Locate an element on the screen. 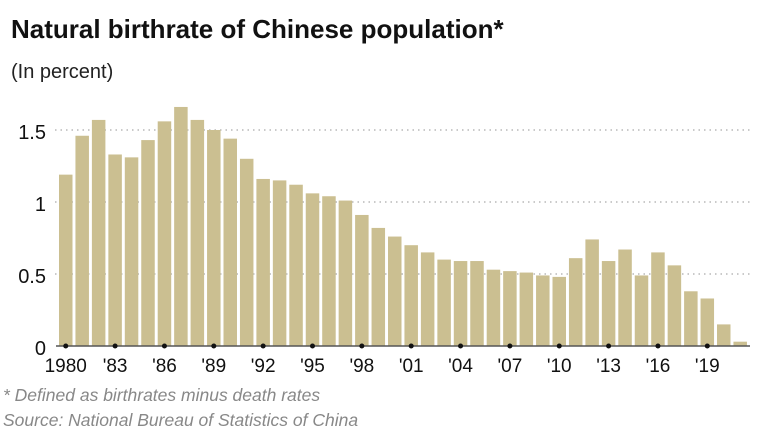 Image resolution: width=769 pixels, height=434 pixels. bar-1996 is located at coordinates (329, 271).